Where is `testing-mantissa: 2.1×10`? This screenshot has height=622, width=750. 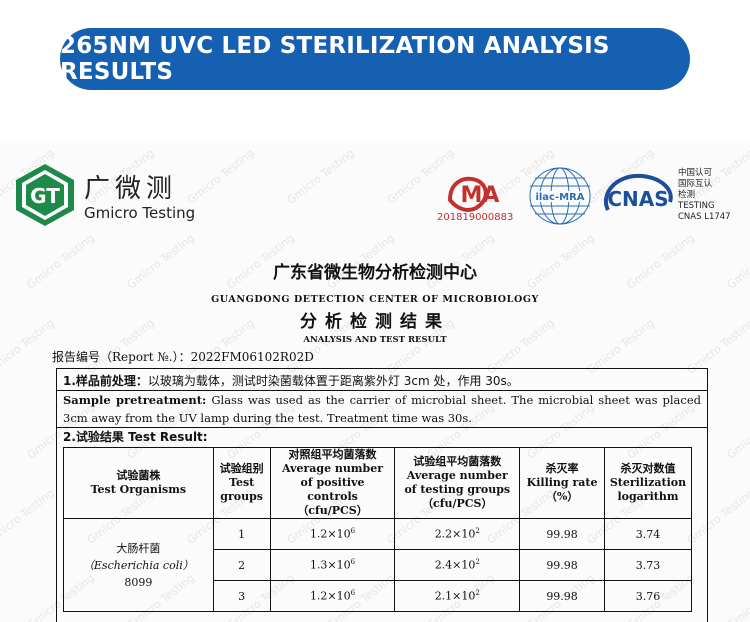 testing-mantissa: 2.1×10 is located at coordinates (455, 596).